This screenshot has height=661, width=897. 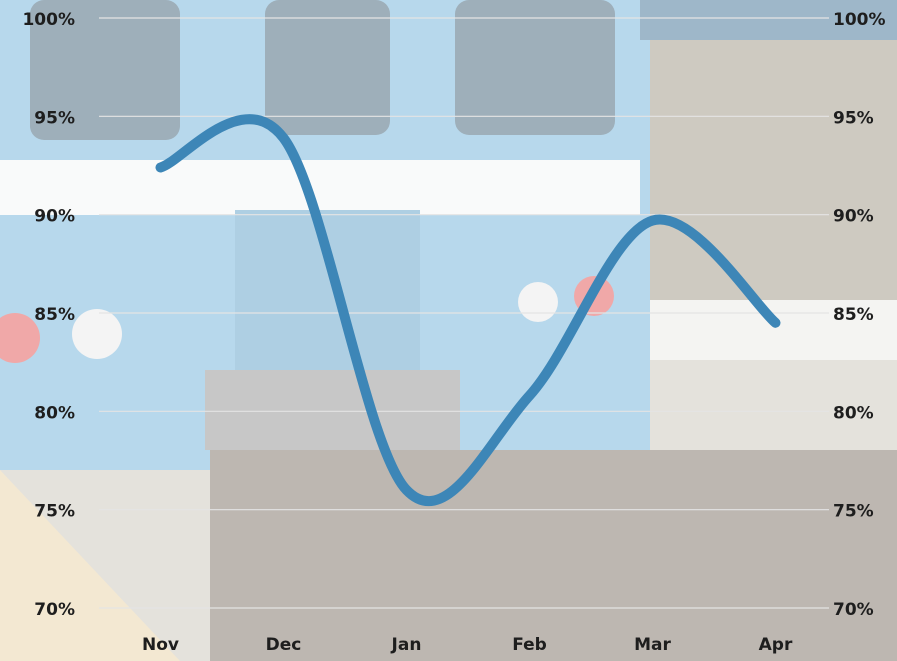 What do you see at coordinates (54, 118) in the screenshot?
I see `y-tick-label: 95%` at bounding box center [54, 118].